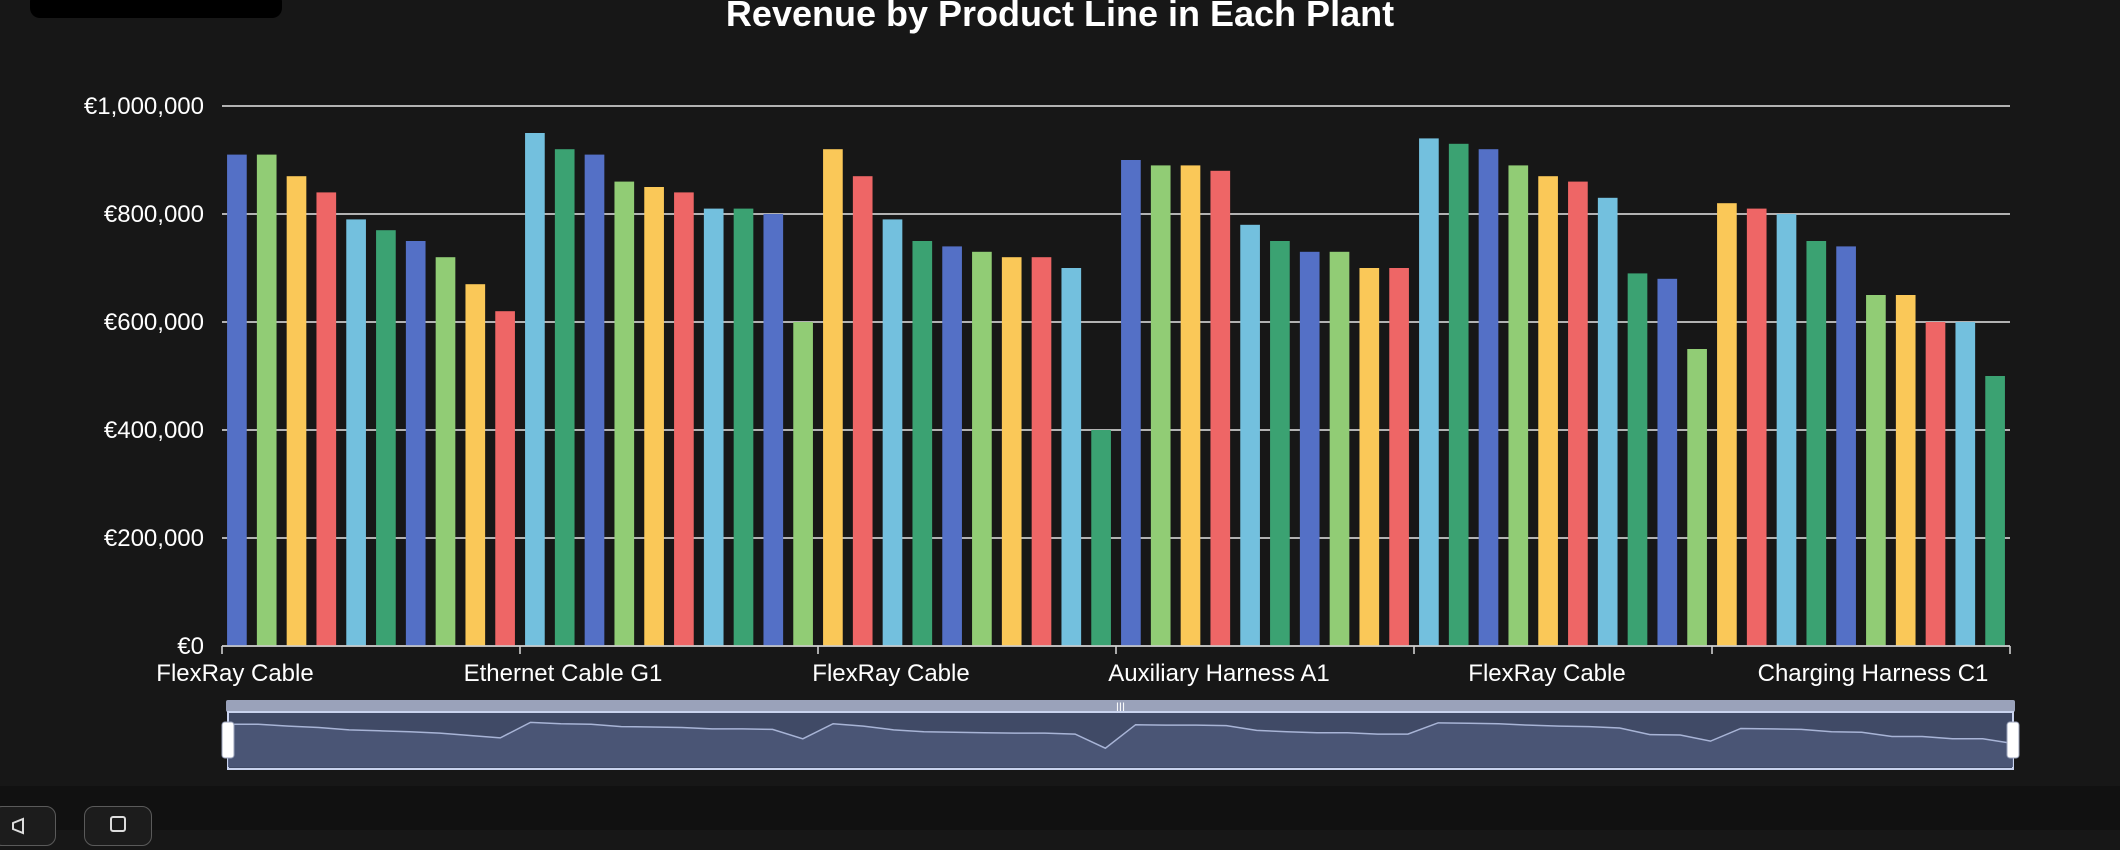 The height and width of the screenshot is (850, 2120). Describe the element at coordinates (1060, 17) in the screenshot. I see `chart-title: Revenue by Product Line in Each Plant` at that location.